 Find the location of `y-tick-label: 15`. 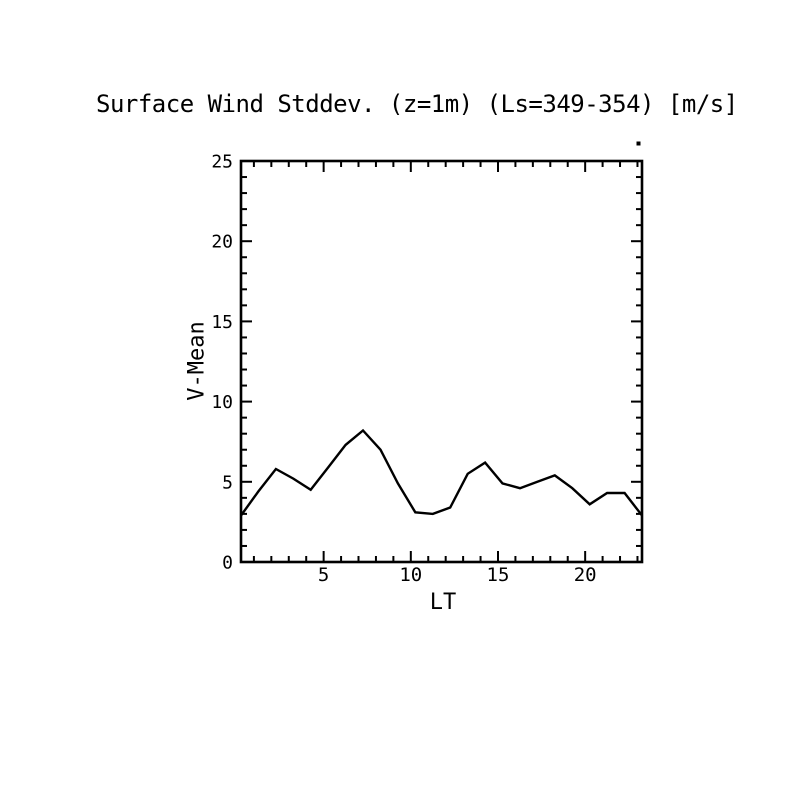

y-tick-label: 15 is located at coordinates (222, 322).